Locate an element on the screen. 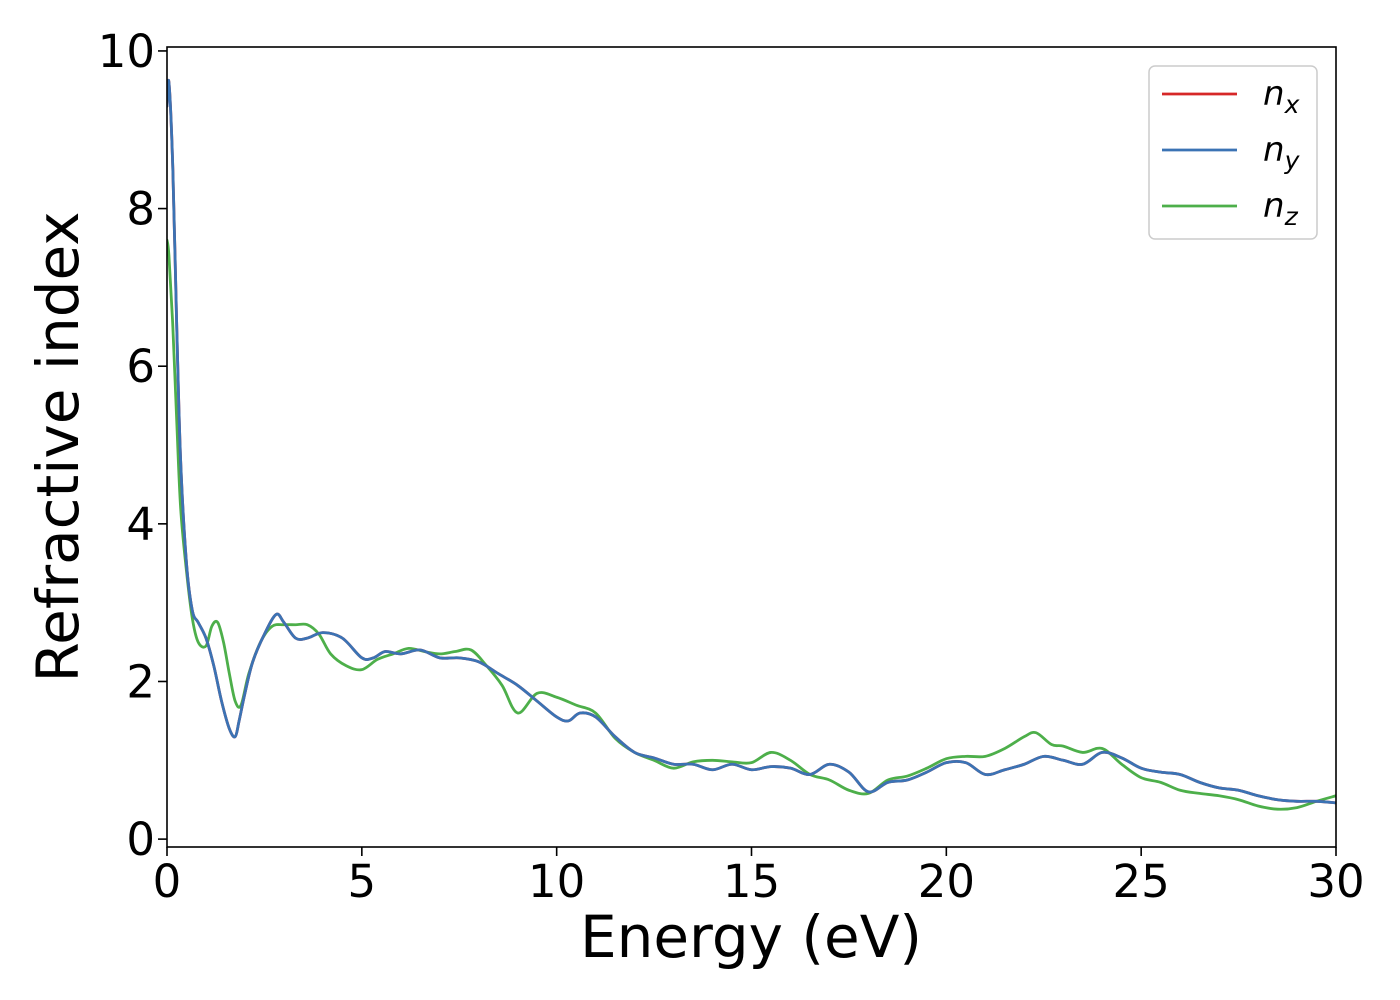 The width and height of the screenshot is (1400, 1000). y-tick-label: 10 is located at coordinates (126, 51).